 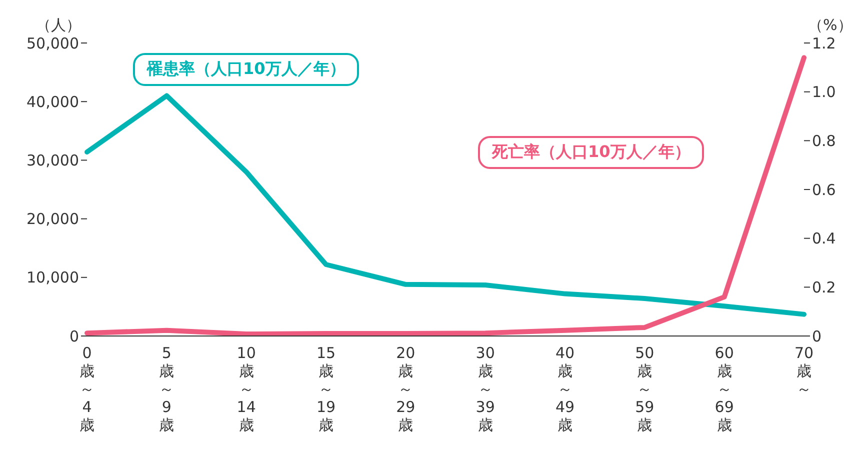 What do you see at coordinates (830, 25) in the screenshot?
I see `y2-axis-title: （%）` at bounding box center [830, 25].